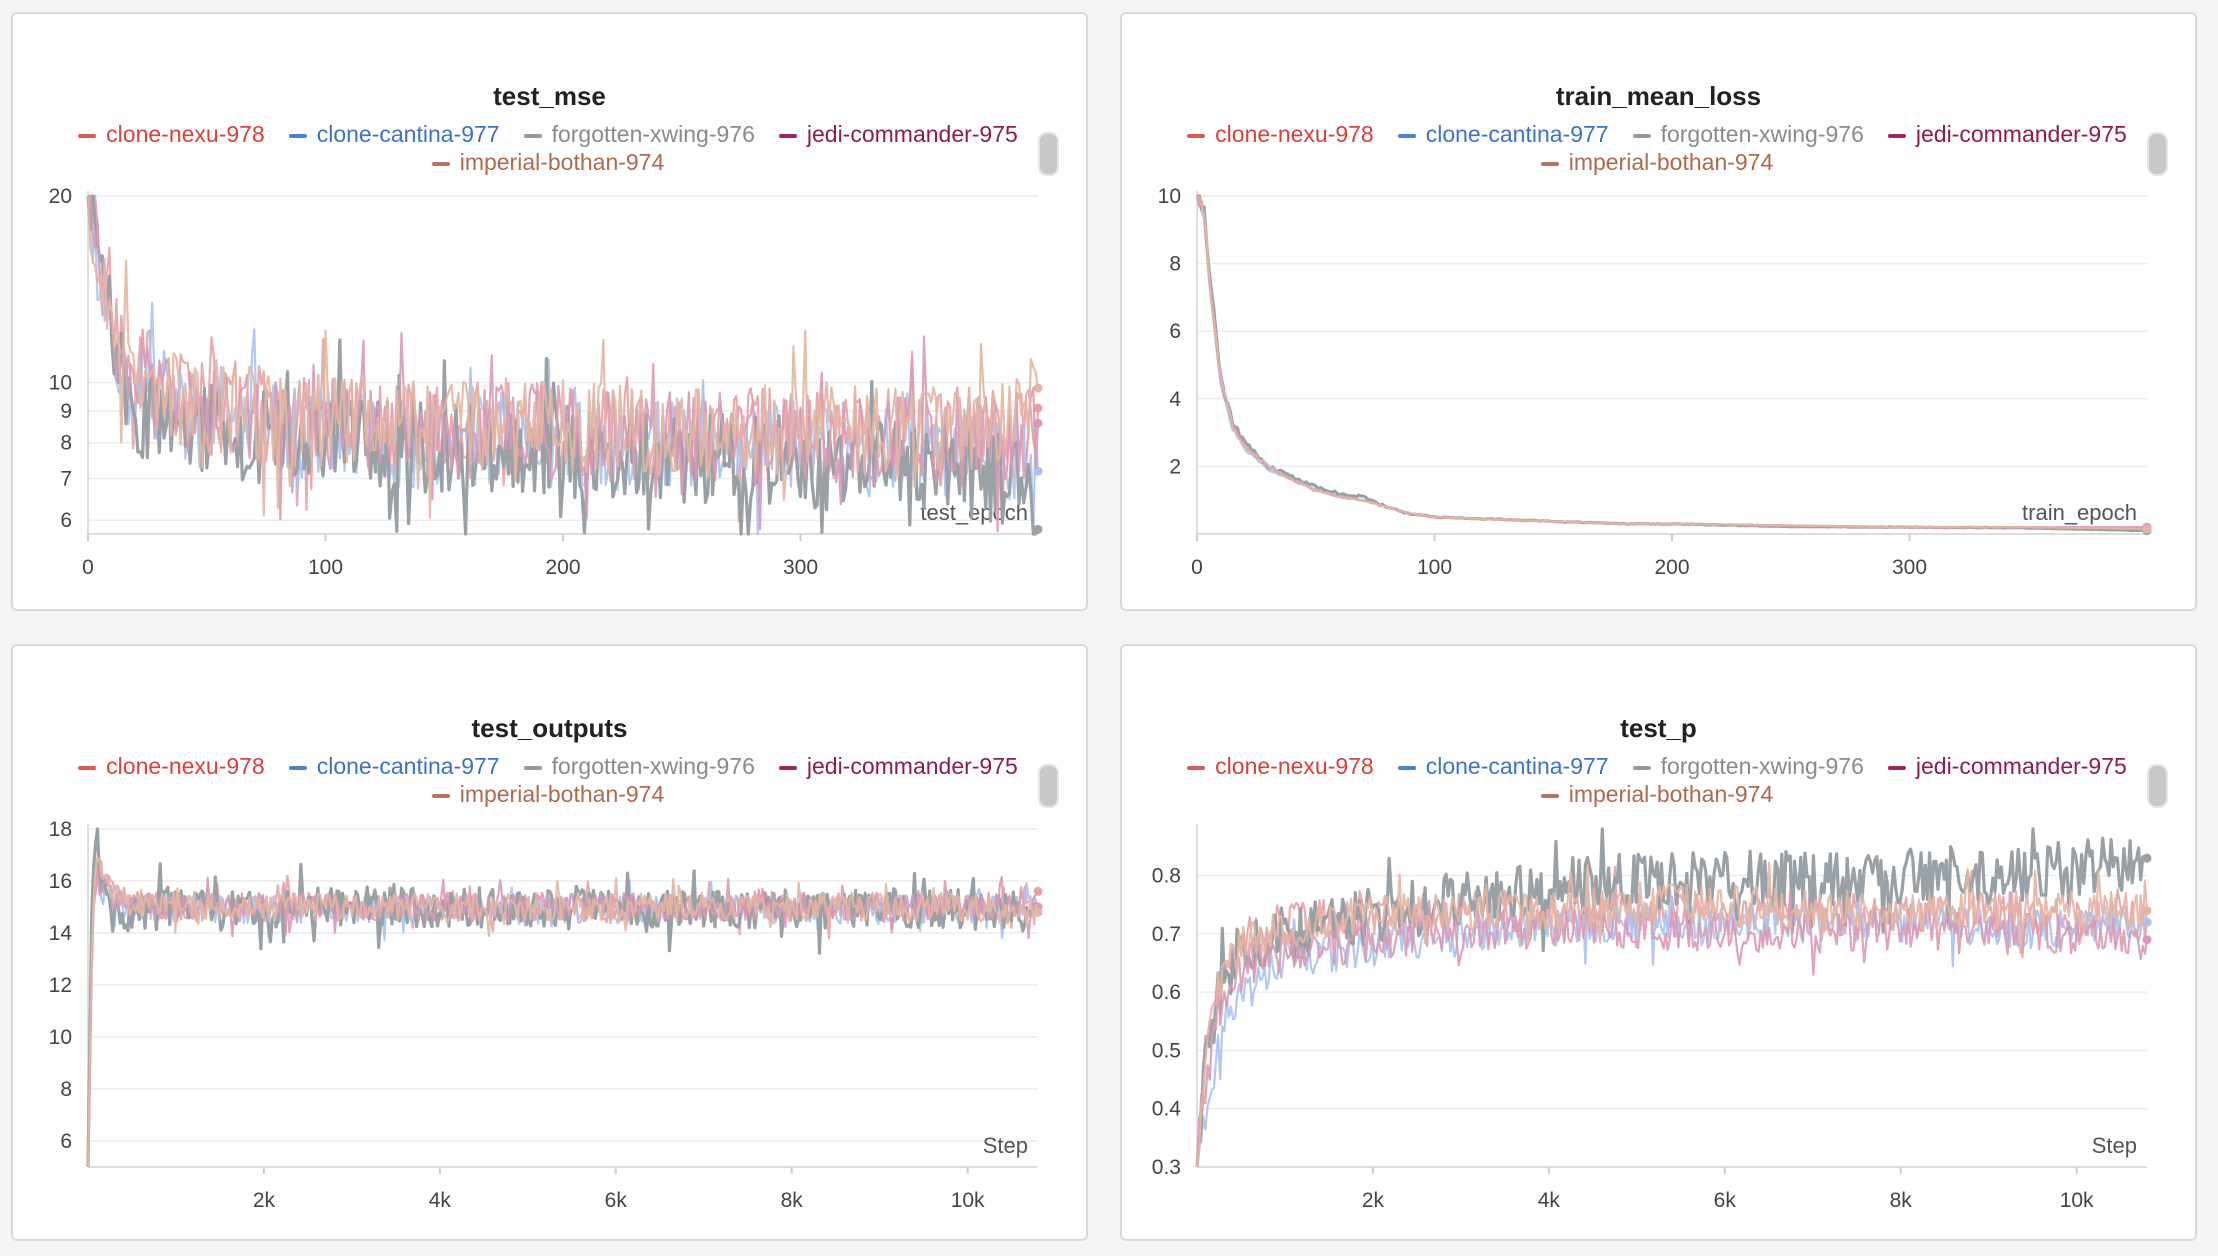 The height and width of the screenshot is (1256, 2218). Describe the element at coordinates (974, 512) in the screenshot. I see `x-axis-label: test_epoch` at that location.